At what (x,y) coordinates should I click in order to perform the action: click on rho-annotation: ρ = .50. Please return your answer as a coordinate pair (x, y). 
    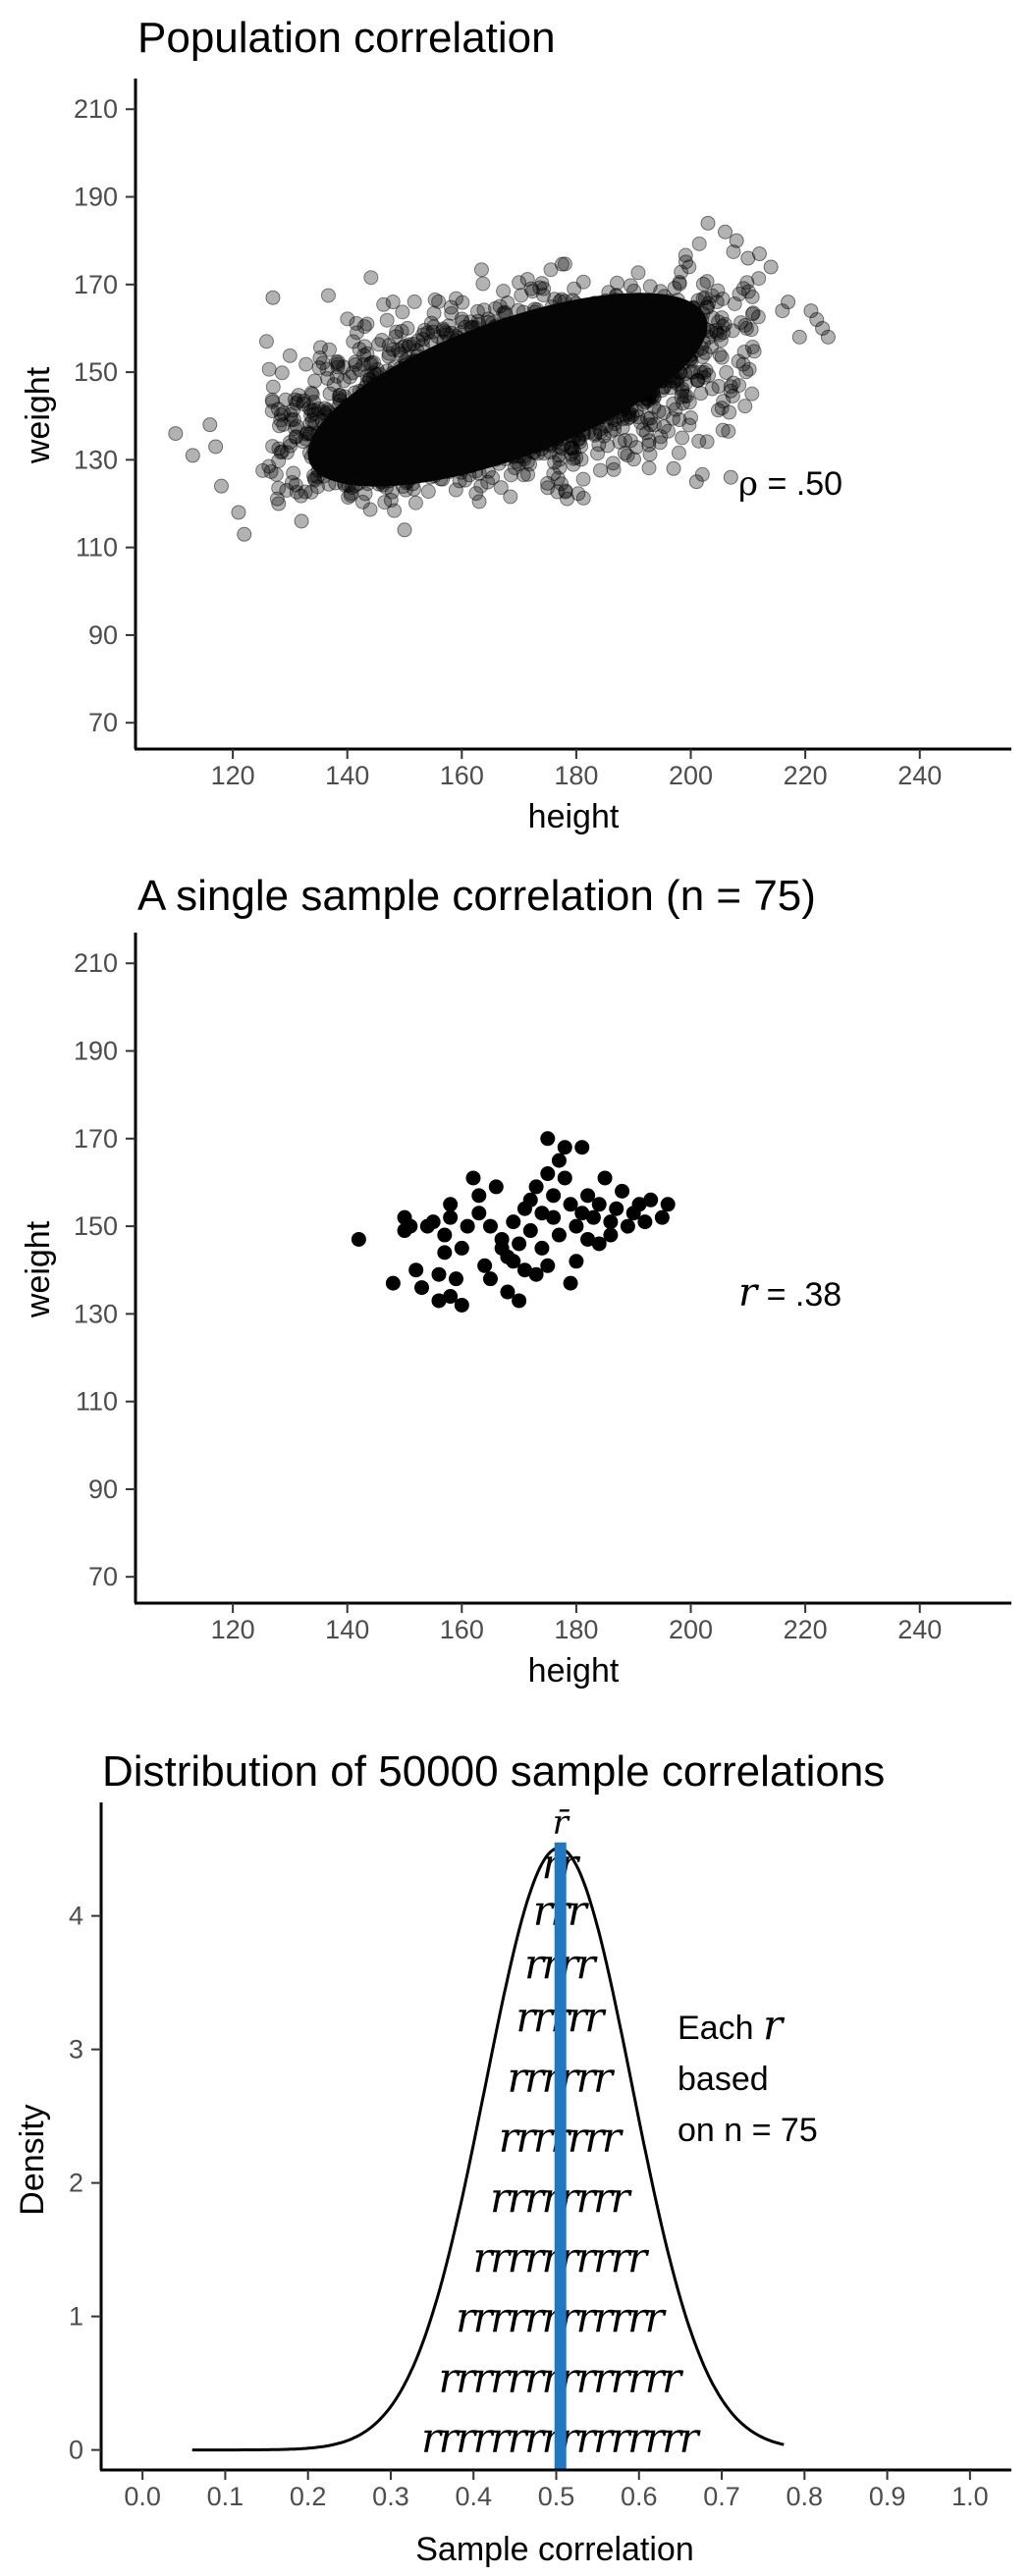
    Looking at the image, I should click on (790, 484).